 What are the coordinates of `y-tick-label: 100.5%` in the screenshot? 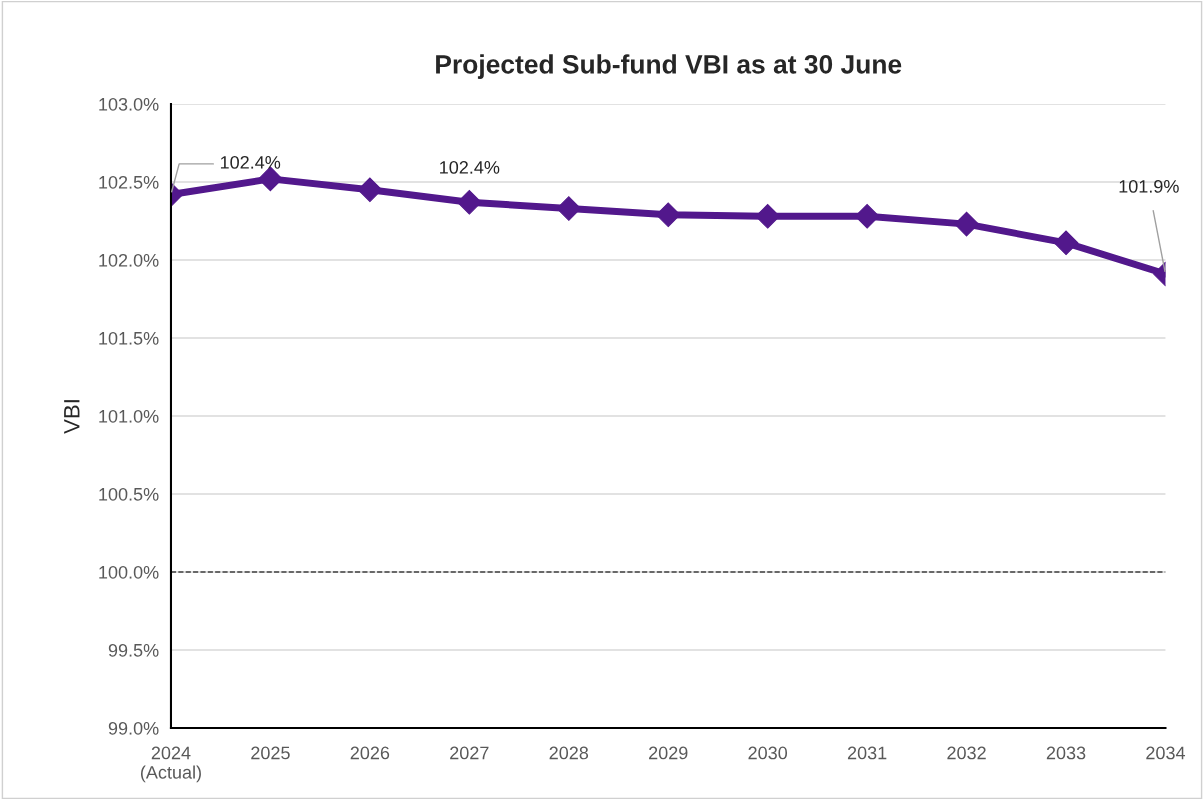 It's located at (129, 494).